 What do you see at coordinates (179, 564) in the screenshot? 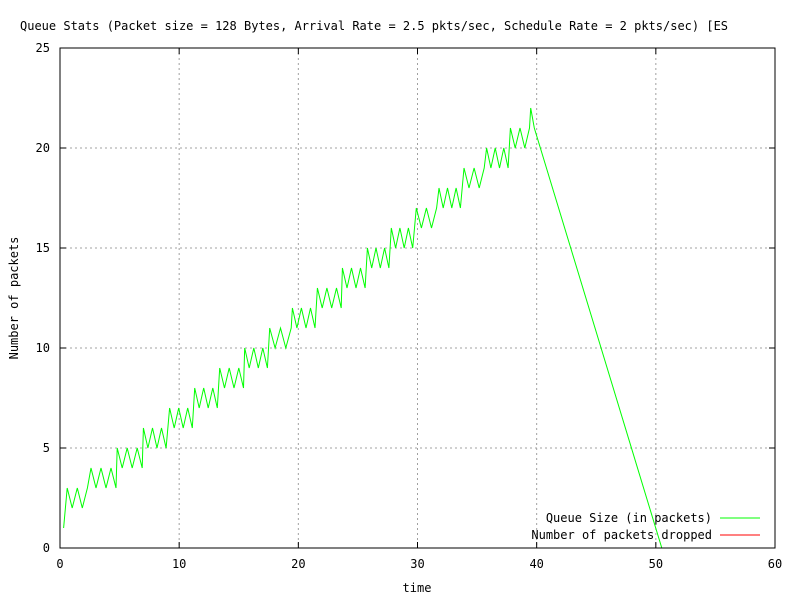
I see `x-tick-label: 10` at bounding box center [179, 564].